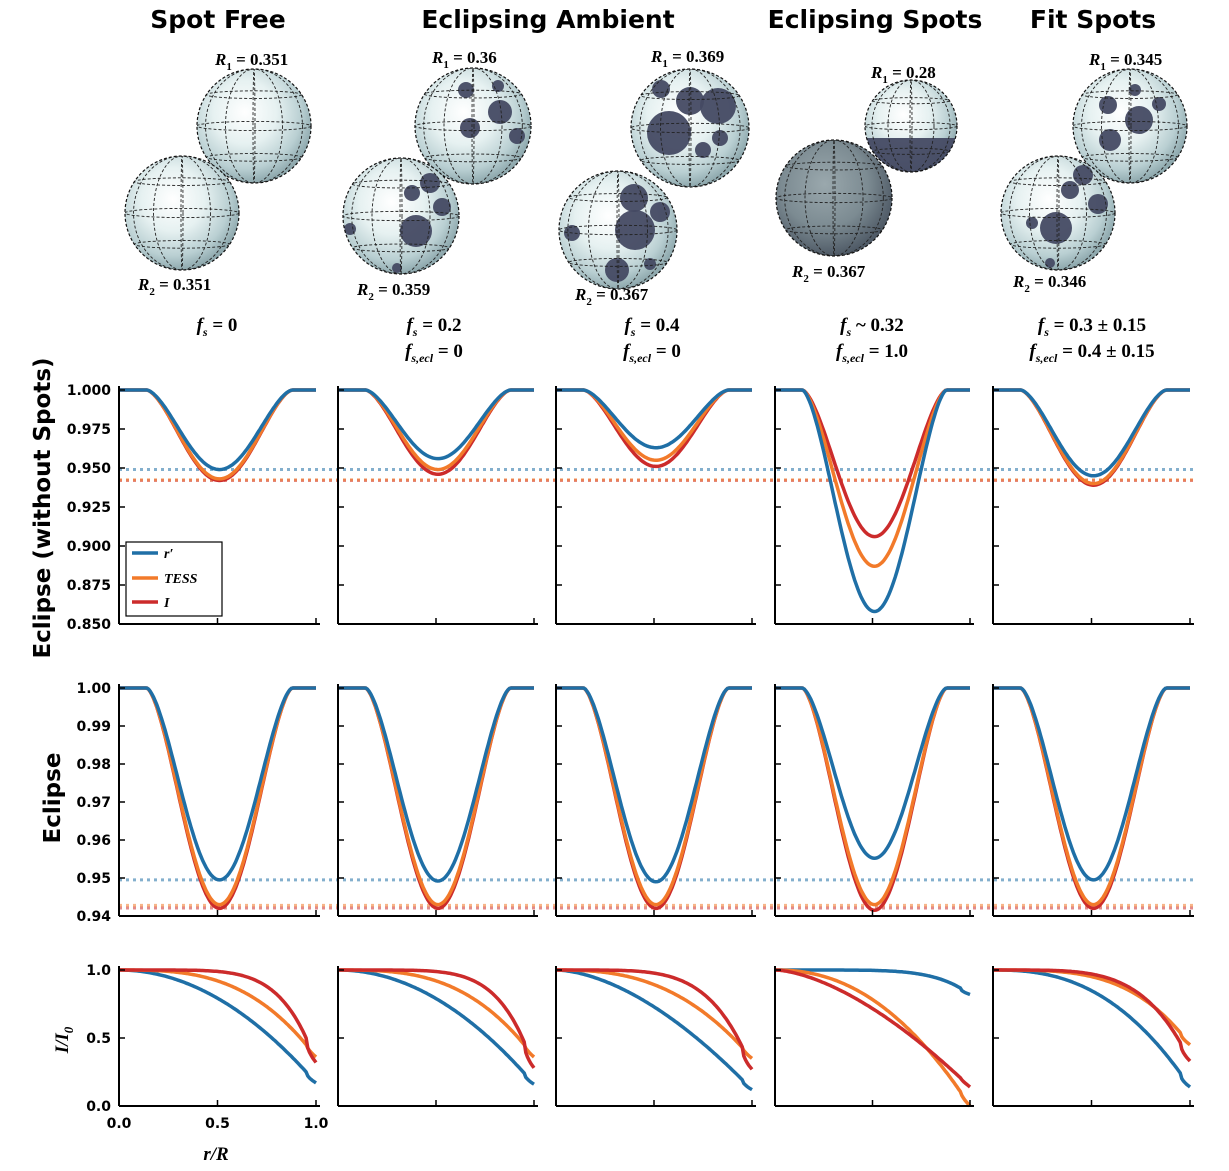 Image resolution: width=1229 pixels, height=1171 pixels. I want to click on sphere-4a, so click(1130, 126).